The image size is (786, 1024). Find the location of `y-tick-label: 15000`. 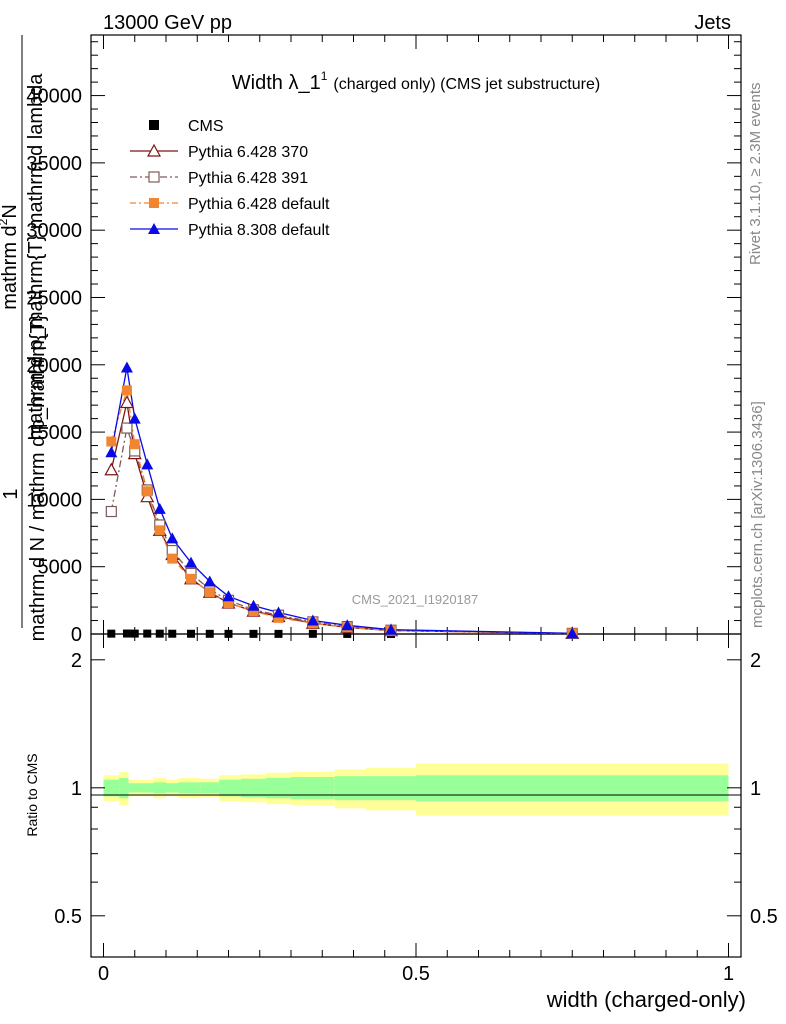

y-tick-label: 15000 is located at coordinates (54, 433).